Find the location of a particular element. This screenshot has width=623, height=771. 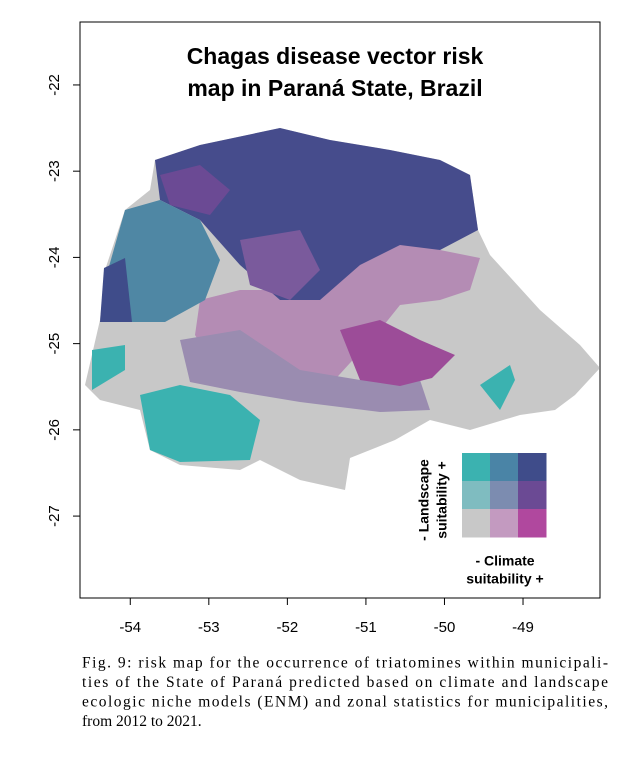

y-tick-label: -26 is located at coordinates (54, 430).